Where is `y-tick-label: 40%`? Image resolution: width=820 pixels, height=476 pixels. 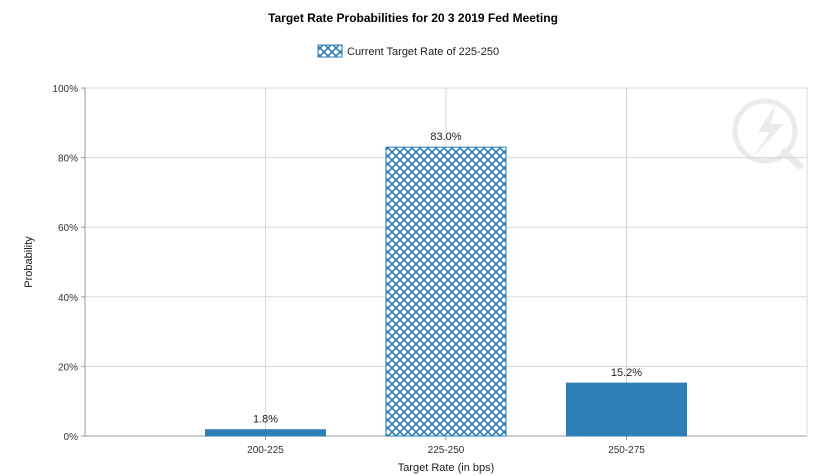
y-tick-label: 40% is located at coordinates (68, 298).